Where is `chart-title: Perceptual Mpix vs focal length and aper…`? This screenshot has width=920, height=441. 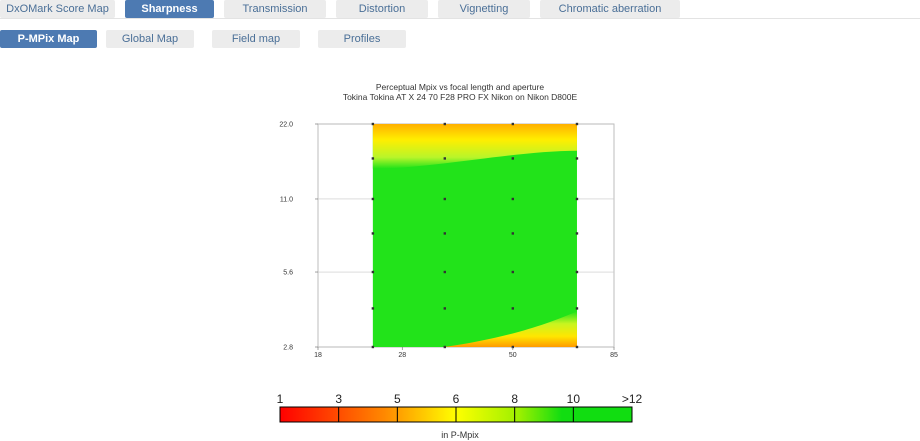
chart-title: Perceptual Mpix vs focal length and aper… is located at coordinates (460, 87).